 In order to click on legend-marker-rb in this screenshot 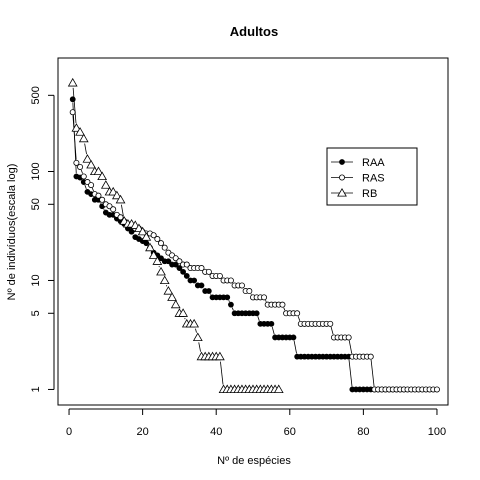, I will do `click(342, 192)`.